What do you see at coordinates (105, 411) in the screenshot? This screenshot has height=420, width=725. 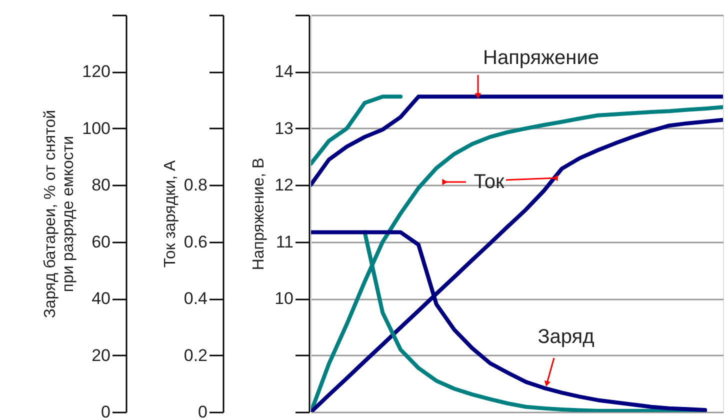 I see `y2-tick-label: 0` at bounding box center [105, 411].